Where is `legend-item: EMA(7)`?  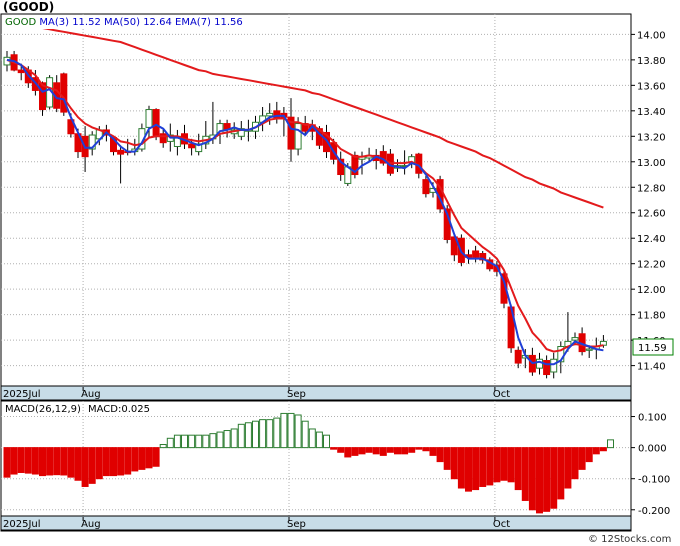 legend-item: EMA(7) is located at coordinates (194, 22).